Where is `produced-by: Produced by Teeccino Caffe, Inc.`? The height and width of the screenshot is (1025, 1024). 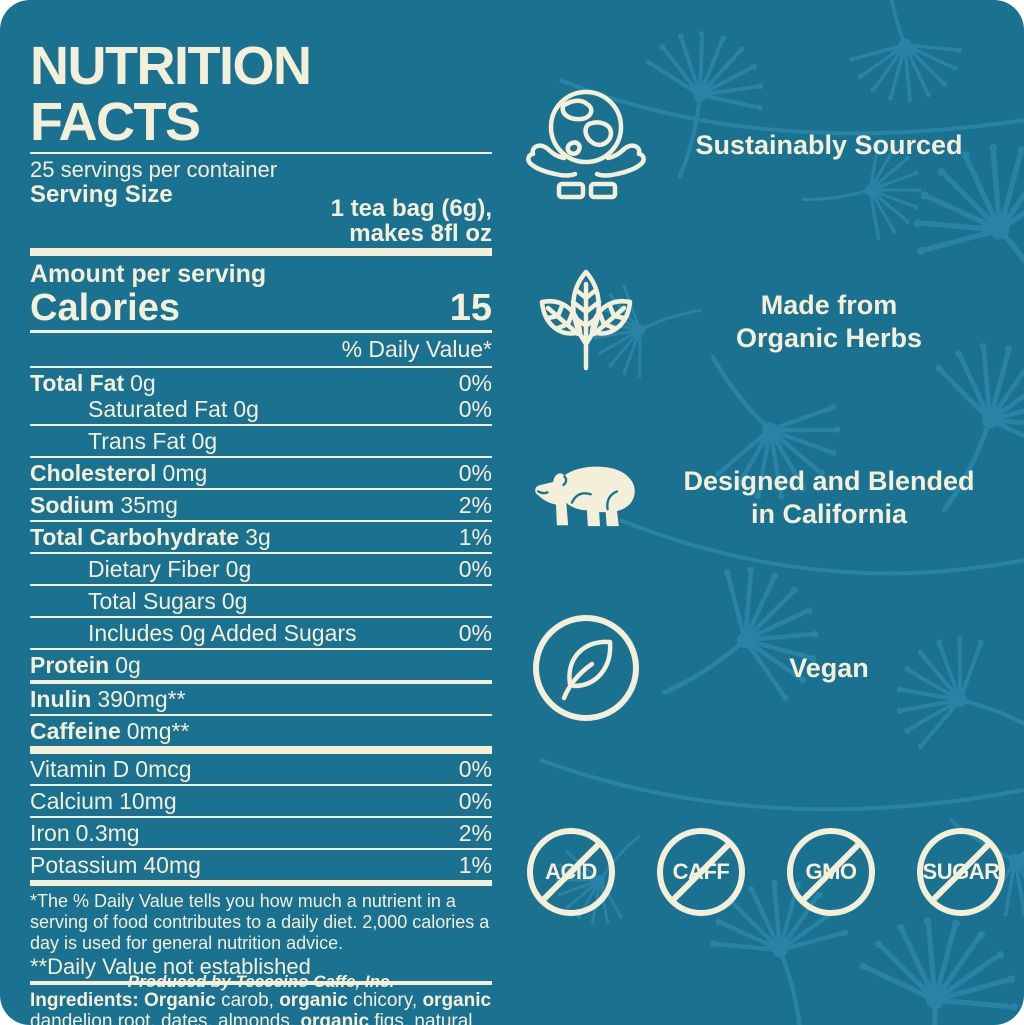 produced-by: Produced by Teeccino Caffe, Inc. is located at coordinates (261, 981).